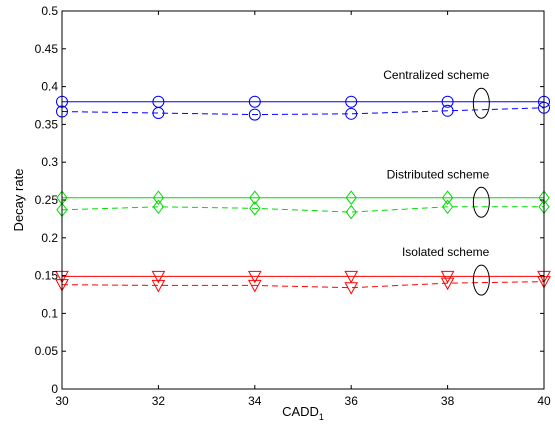 The width and height of the screenshot is (555, 429). I want to click on y-tick-label: 0.45, so click(47, 49).